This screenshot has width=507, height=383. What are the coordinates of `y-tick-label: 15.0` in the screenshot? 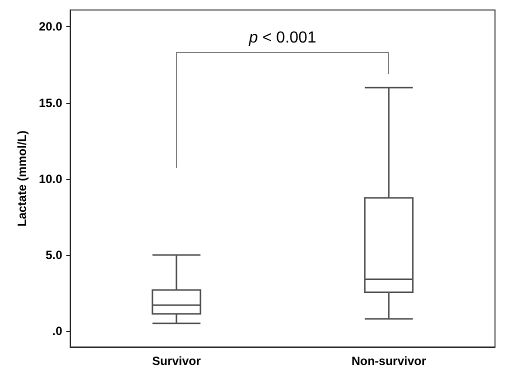 It's located at (50, 103).